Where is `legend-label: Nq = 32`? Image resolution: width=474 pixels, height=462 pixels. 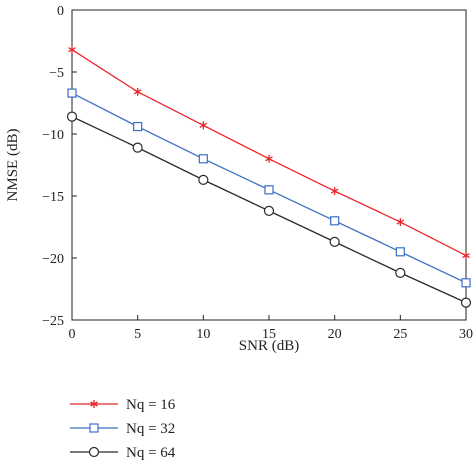 legend-label: Nq = 32 is located at coordinates (150, 429).